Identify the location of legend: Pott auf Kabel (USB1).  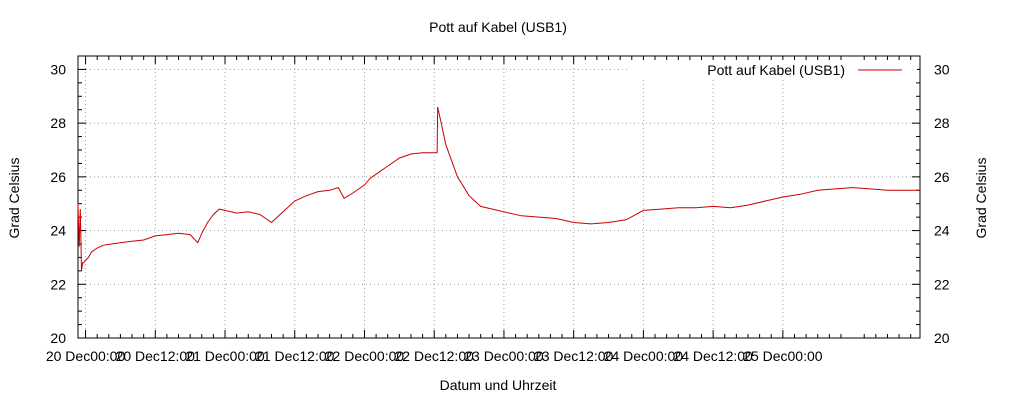
(773, 70).